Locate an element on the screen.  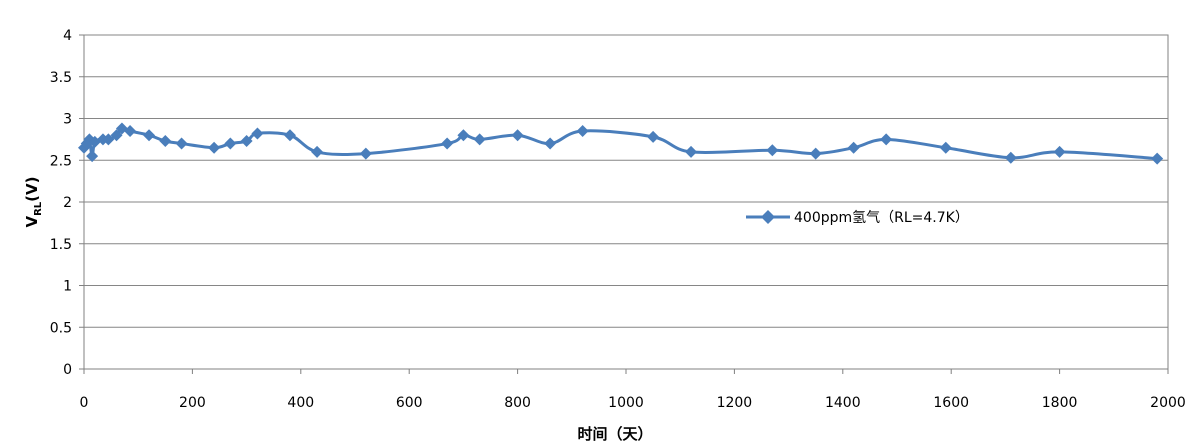
y-tick-label: 1 is located at coordinates (67, 287).